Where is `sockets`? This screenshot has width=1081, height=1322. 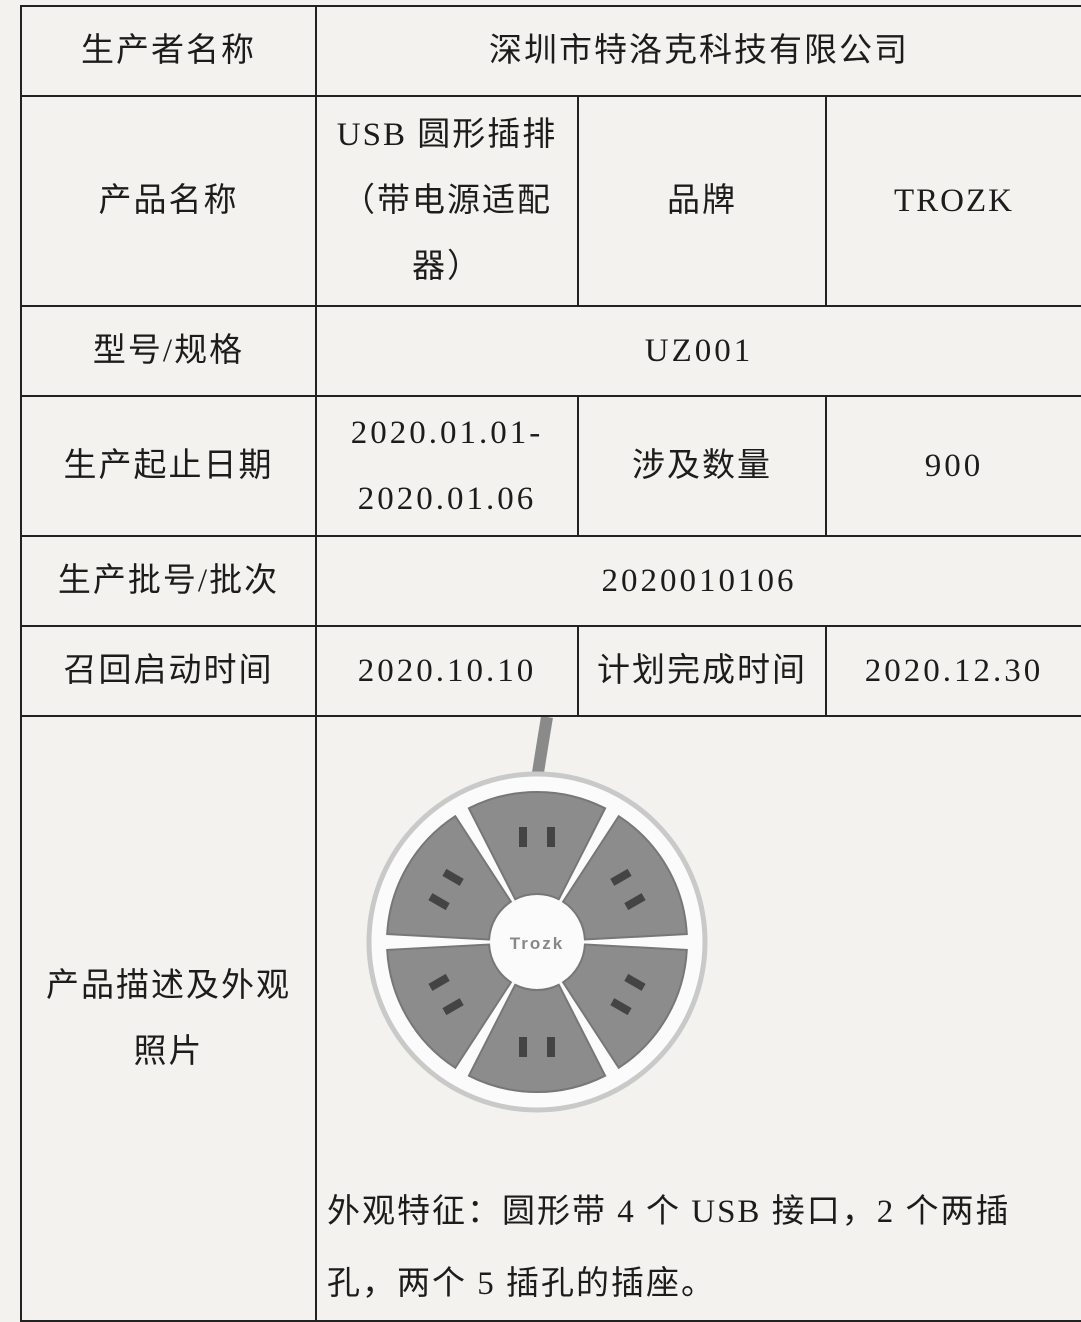 sockets is located at coordinates (537, 942).